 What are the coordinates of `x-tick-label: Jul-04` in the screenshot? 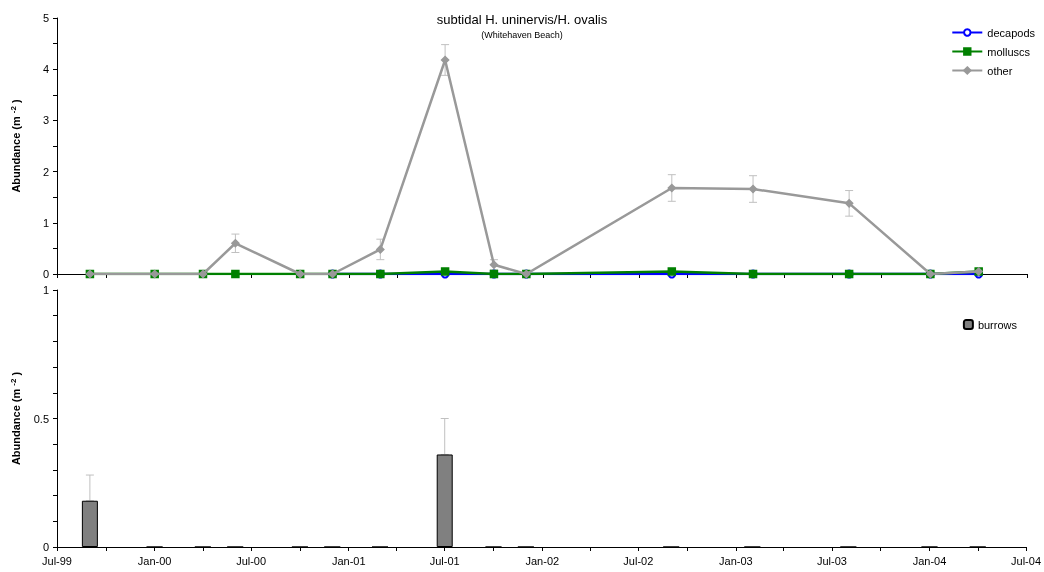 It's located at (1026, 560).